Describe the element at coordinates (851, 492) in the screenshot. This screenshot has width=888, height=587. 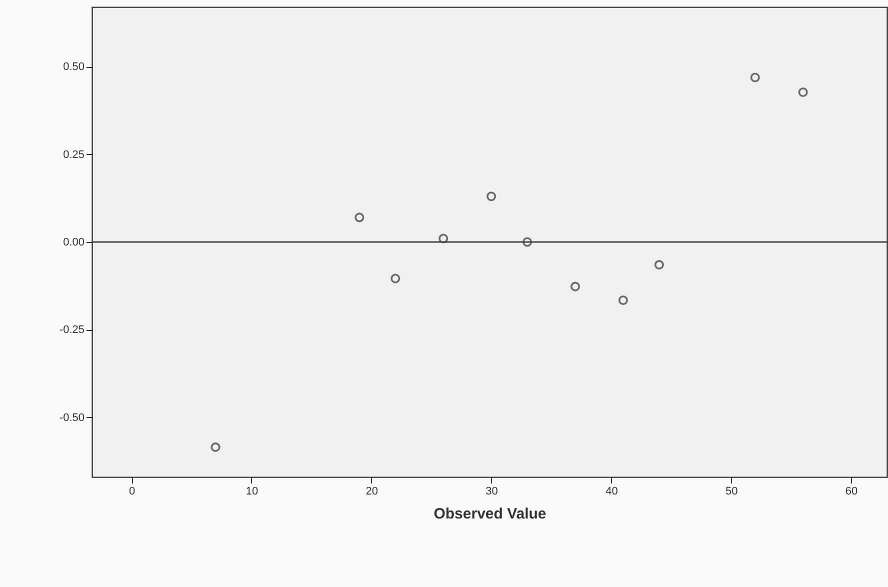
I see `x-tick-label: 60` at that location.